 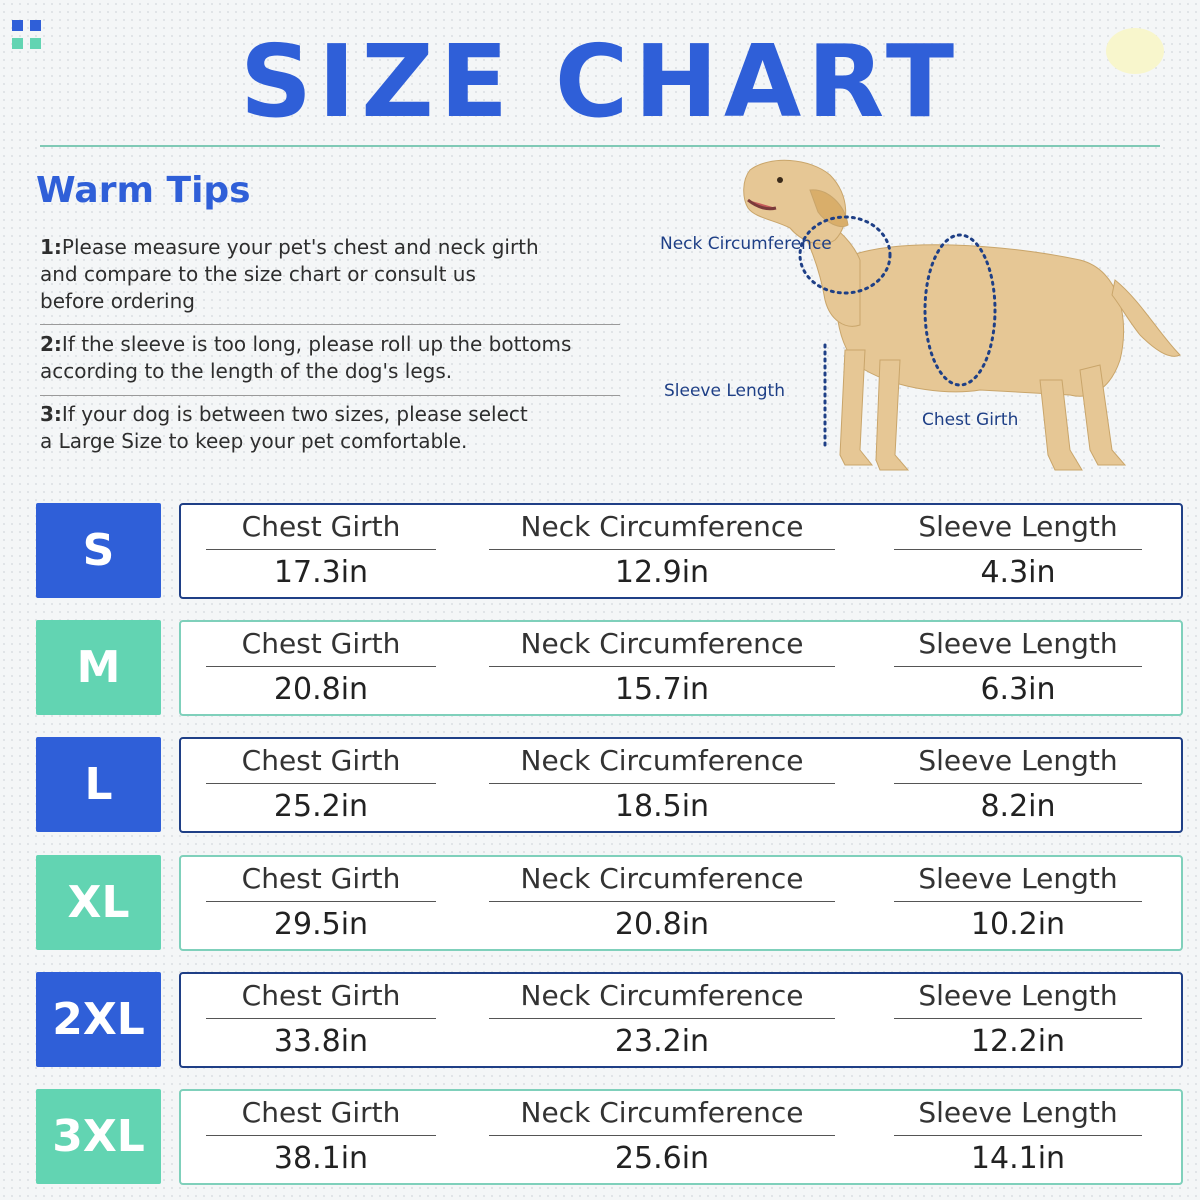 What do you see at coordinates (321, 689) in the screenshot?
I see `chest-value: 20.8in` at bounding box center [321, 689].